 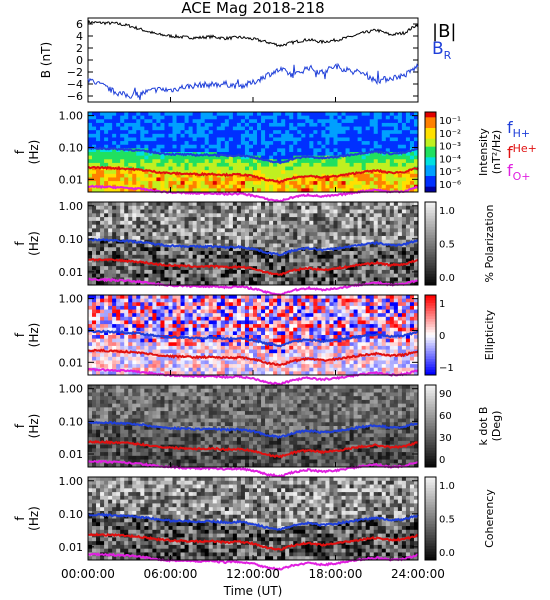 What do you see at coordinates (450, 147) in the screenshot?
I see `colorbar-tick-label: 10⁻³` at bounding box center [450, 147].